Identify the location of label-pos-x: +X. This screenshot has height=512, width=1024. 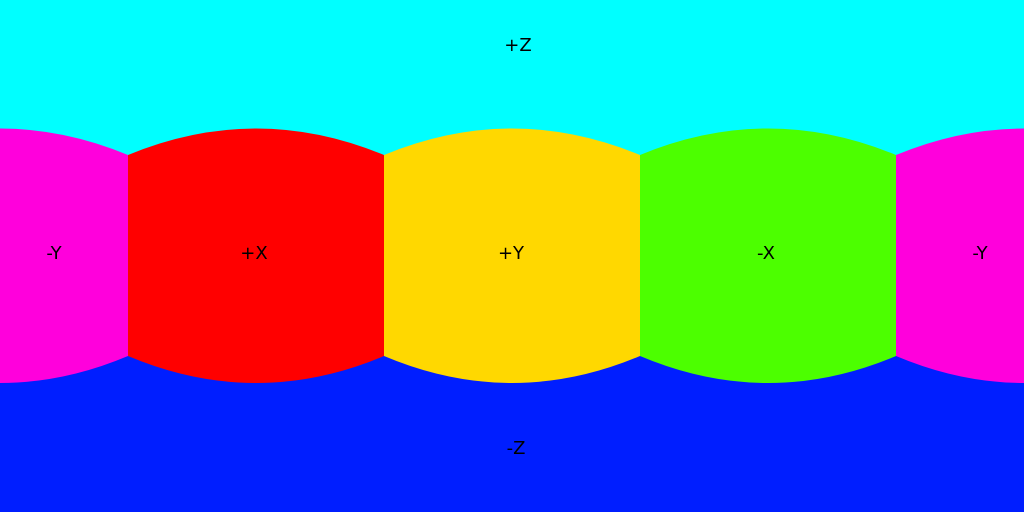
(253, 253).